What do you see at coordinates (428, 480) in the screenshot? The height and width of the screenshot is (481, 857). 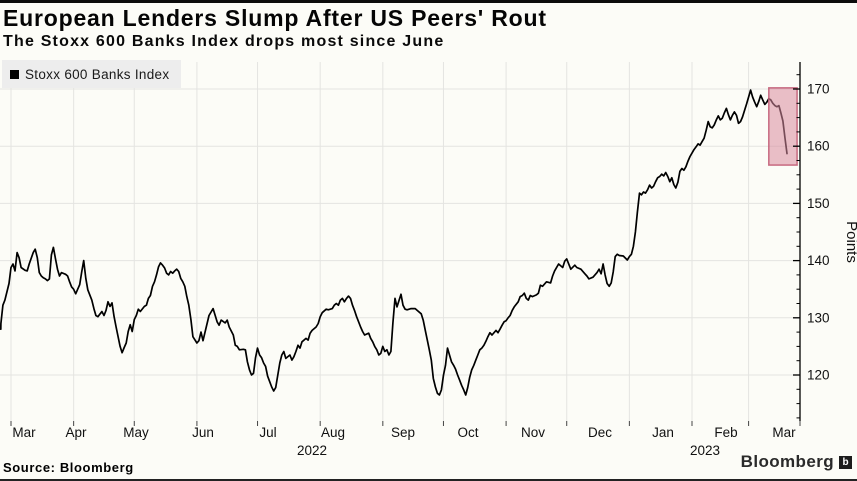 I see `bottom-accent-bar` at bounding box center [428, 480].